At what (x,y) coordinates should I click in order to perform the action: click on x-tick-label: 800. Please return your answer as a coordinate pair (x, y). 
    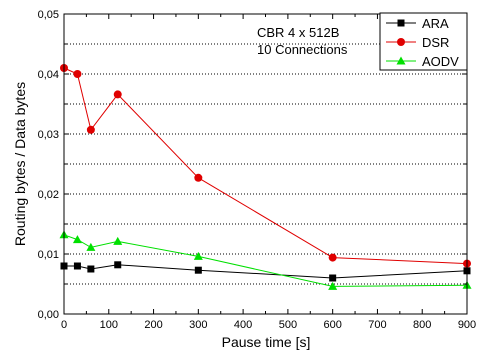
    Looking at the image, I should click on (422, 325).